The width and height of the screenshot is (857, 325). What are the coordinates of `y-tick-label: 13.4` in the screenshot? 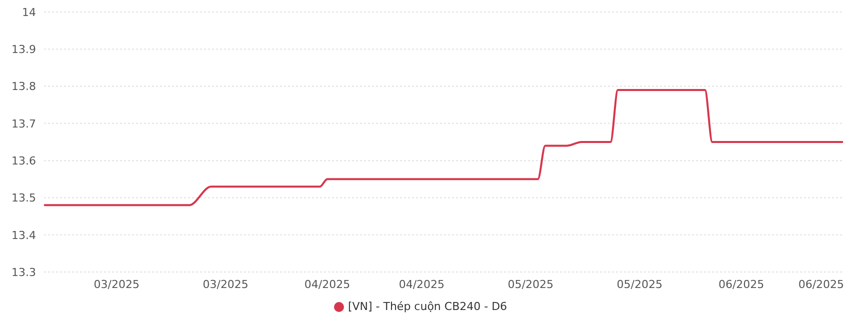 It's located at (24, 235).